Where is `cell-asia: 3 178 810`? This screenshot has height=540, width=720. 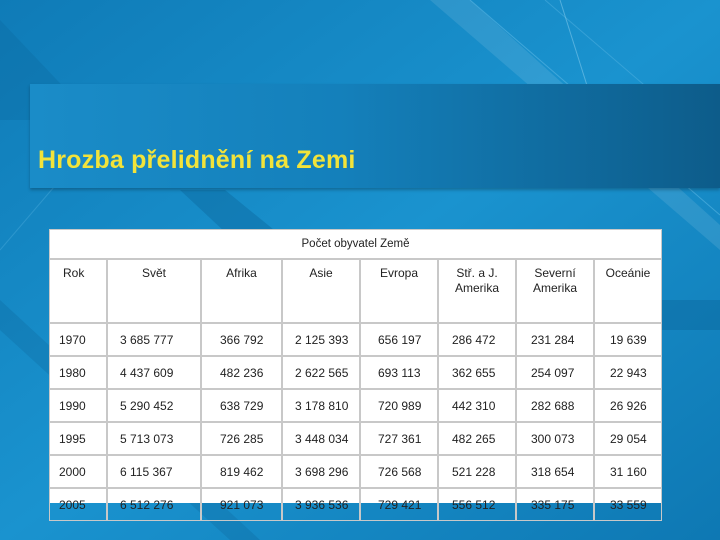 cell-asia: 3 178 810 is located at coordinates (321, 405).